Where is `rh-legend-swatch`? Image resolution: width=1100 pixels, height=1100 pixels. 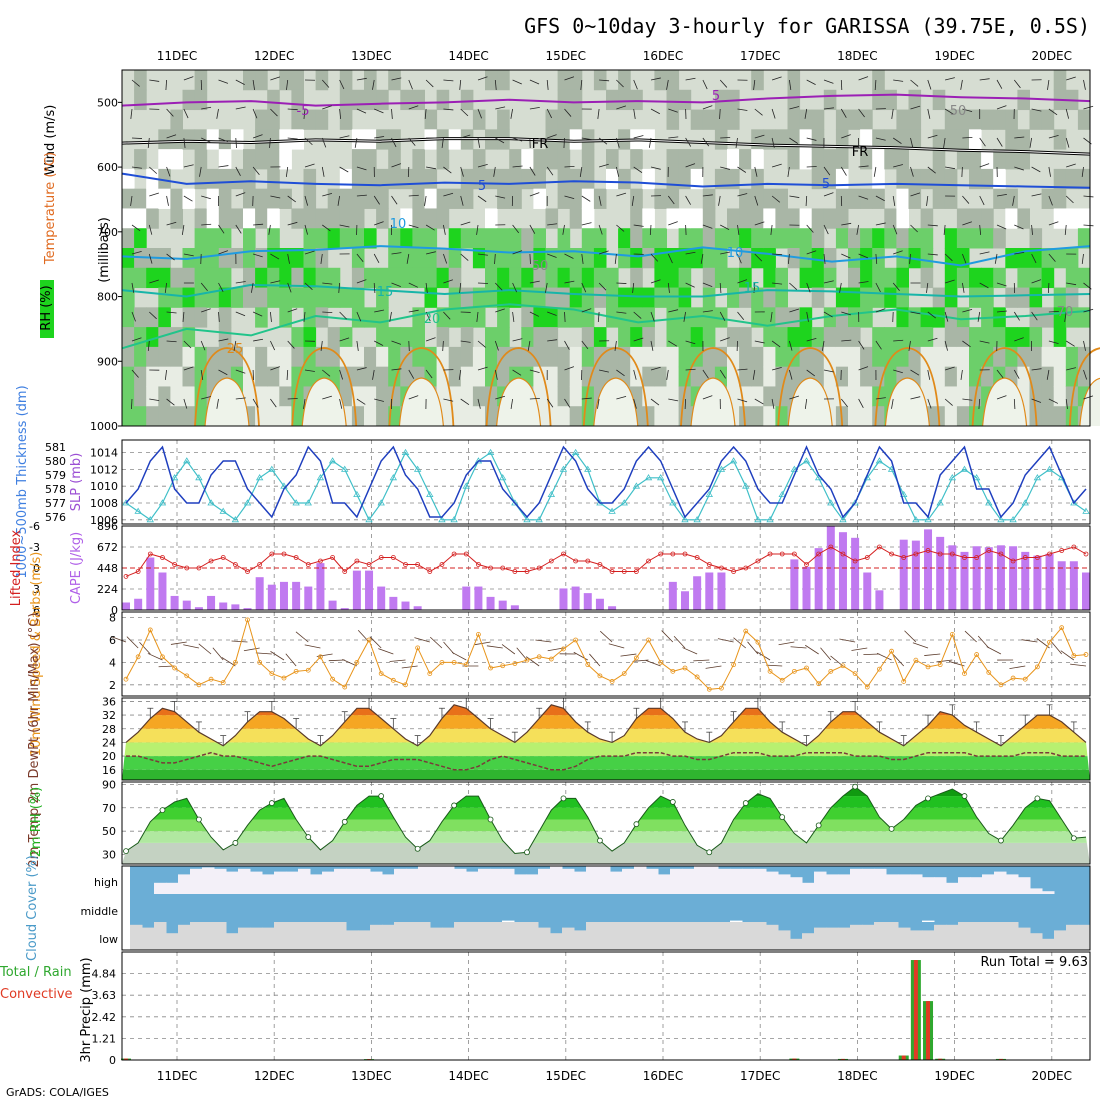 rh-legend-swatch is located at coordinates (47, 309).